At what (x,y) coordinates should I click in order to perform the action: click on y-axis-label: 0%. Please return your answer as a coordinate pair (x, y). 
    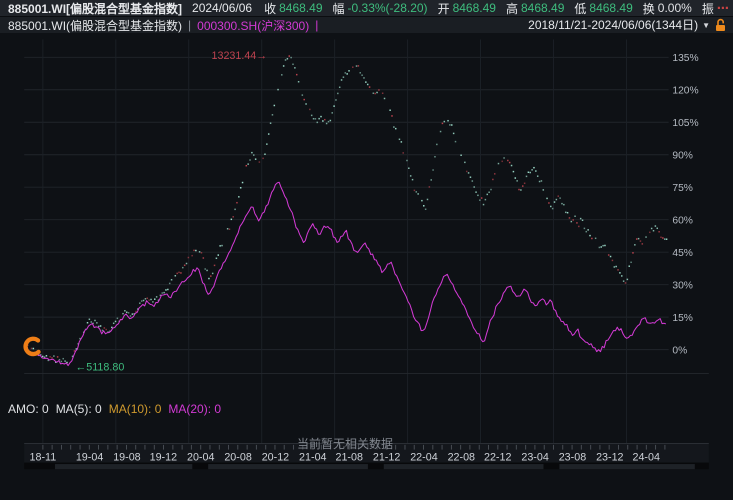
    Looking at the image, I should click on (679, 350).